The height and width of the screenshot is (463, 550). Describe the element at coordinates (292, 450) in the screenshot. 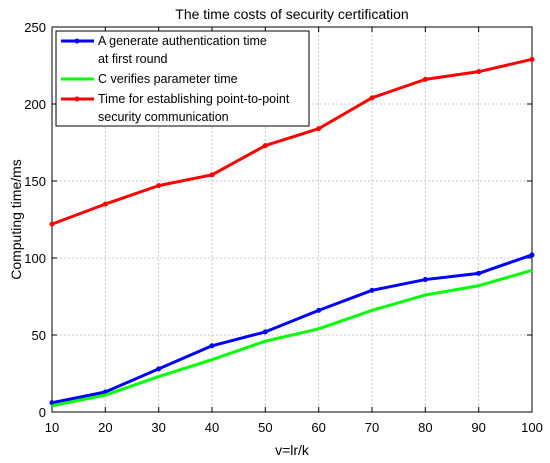

I see `x-axis-label: v=lr/k` at that location.